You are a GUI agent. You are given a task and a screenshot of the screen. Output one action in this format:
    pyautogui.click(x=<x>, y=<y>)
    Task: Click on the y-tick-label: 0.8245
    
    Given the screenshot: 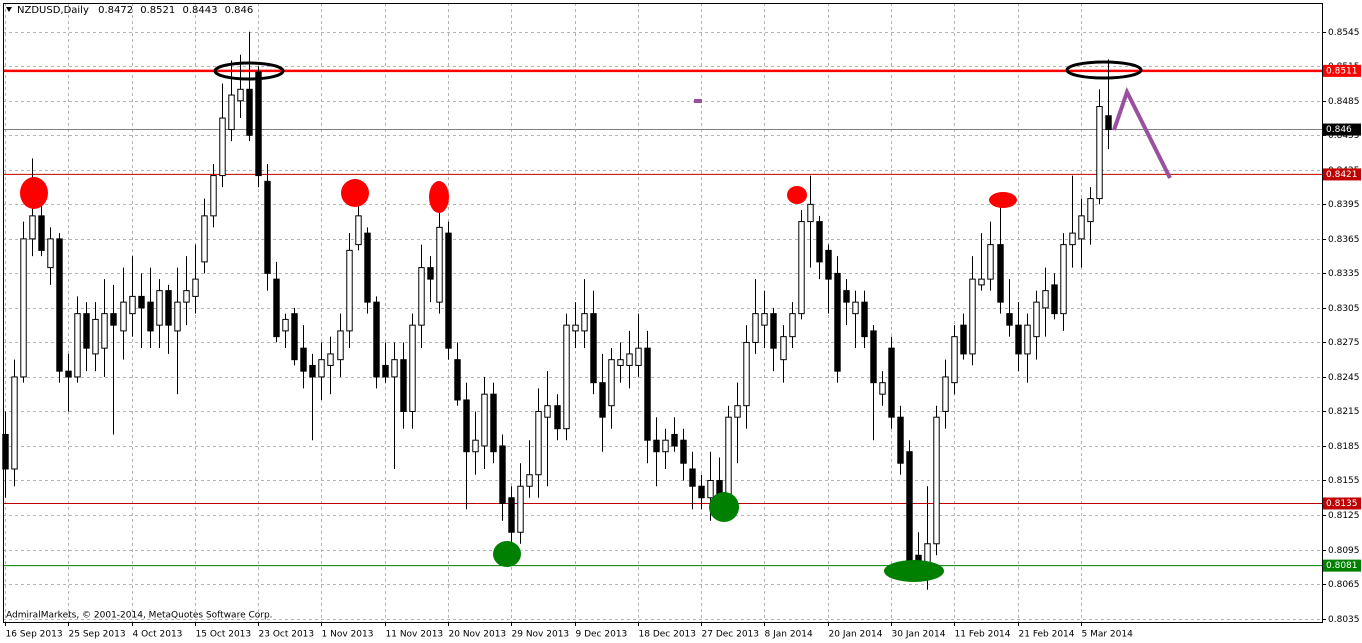 What is the action you would take?
    pyautogui.click(x=1344, y=378)
    